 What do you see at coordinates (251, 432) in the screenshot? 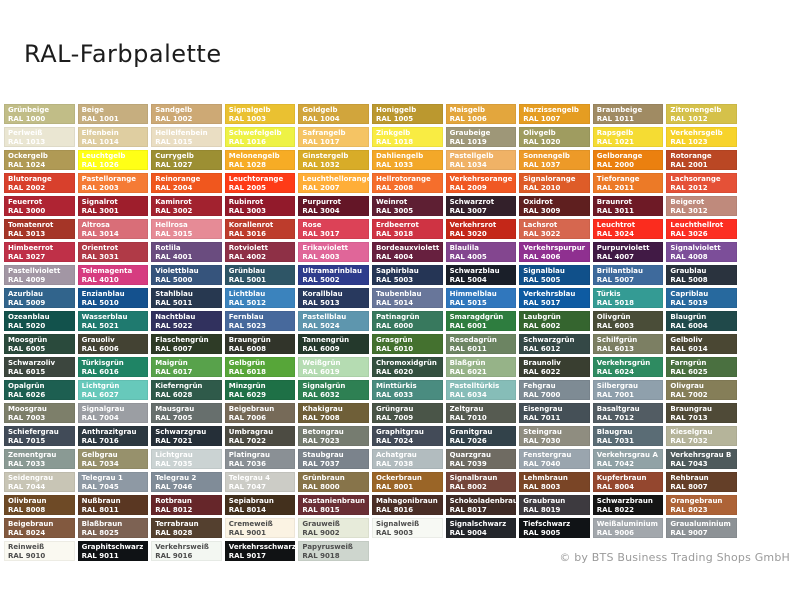
I see `color-name: Umbragrau` at bounding box center [251, 432].